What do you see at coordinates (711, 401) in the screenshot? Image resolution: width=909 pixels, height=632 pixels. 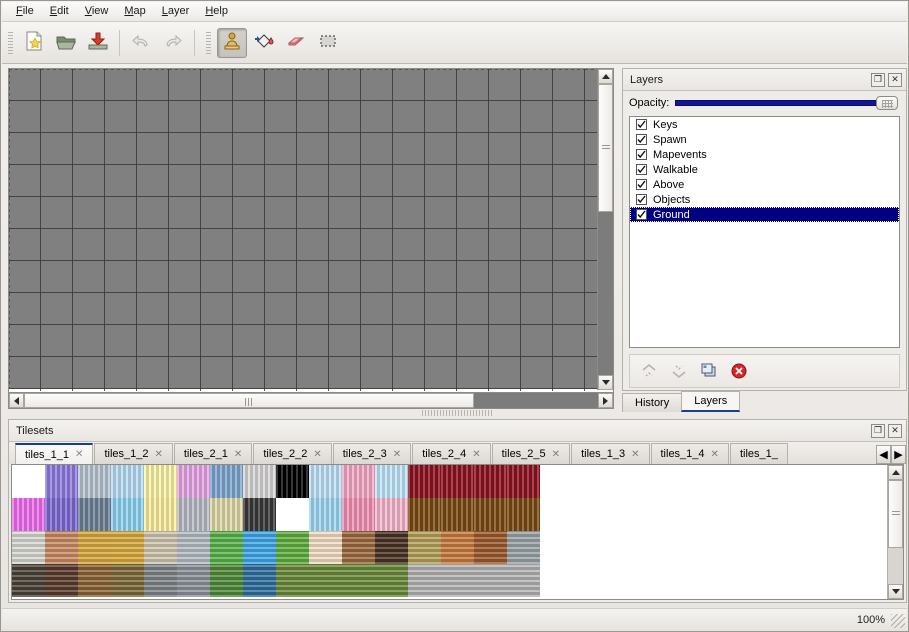 I see `tab-layers: Layers` at bounding box center [711, 401].